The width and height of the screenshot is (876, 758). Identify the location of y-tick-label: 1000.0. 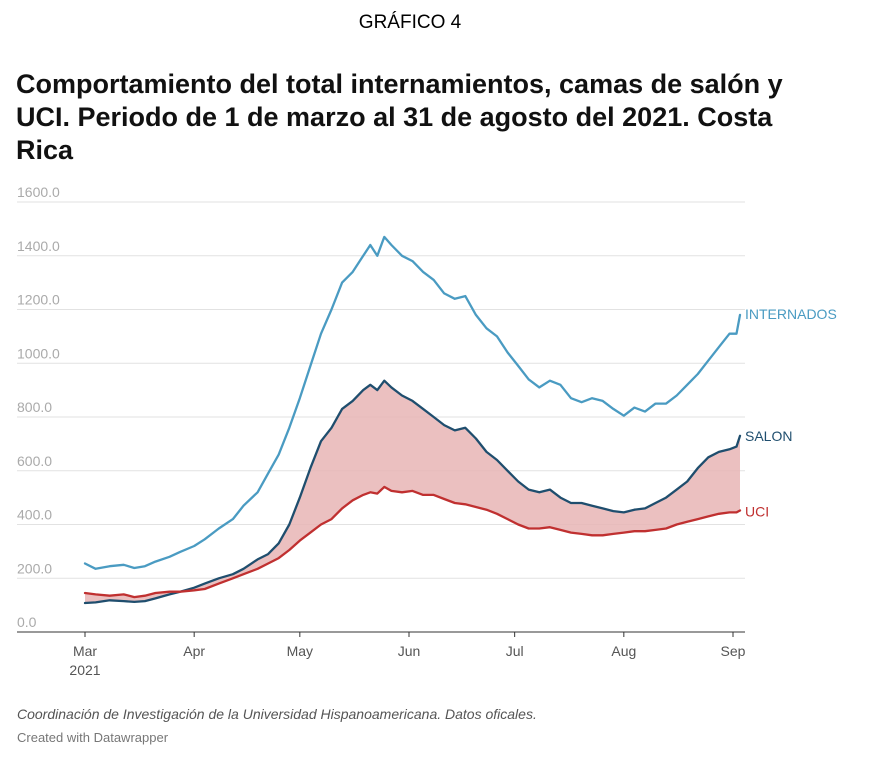
(38, 353).